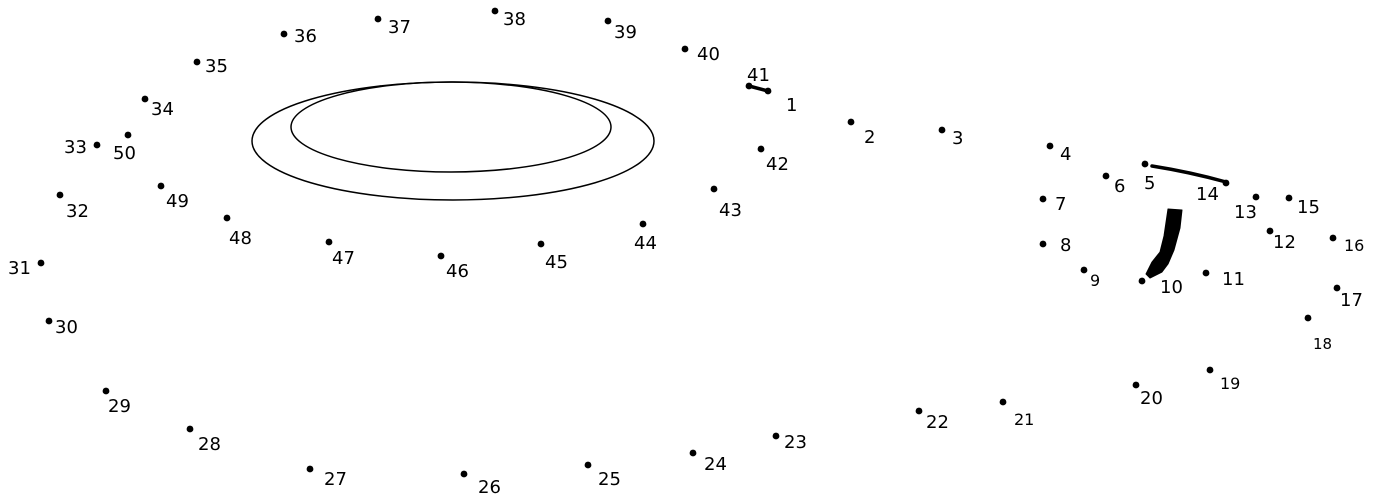  Describe the element at coordinates (1233, 279) in the screenshot. I see `dot-label-11: 11` at that location.